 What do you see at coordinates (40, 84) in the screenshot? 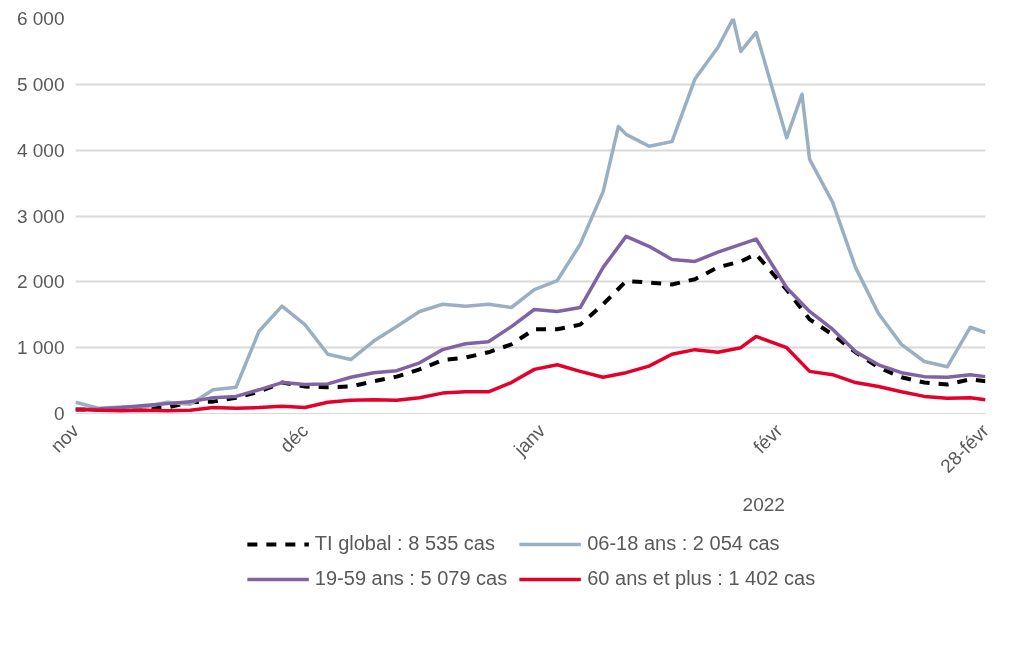
I see `y-tick-label: 5 000` at bounding box center [40, 84].